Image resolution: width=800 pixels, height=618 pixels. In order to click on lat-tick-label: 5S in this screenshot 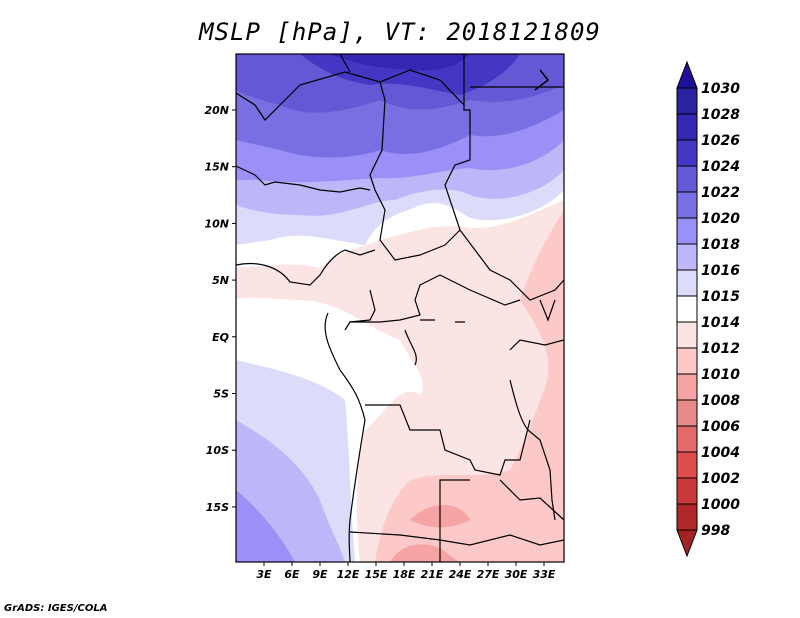, I will do `click(221, 394)`.